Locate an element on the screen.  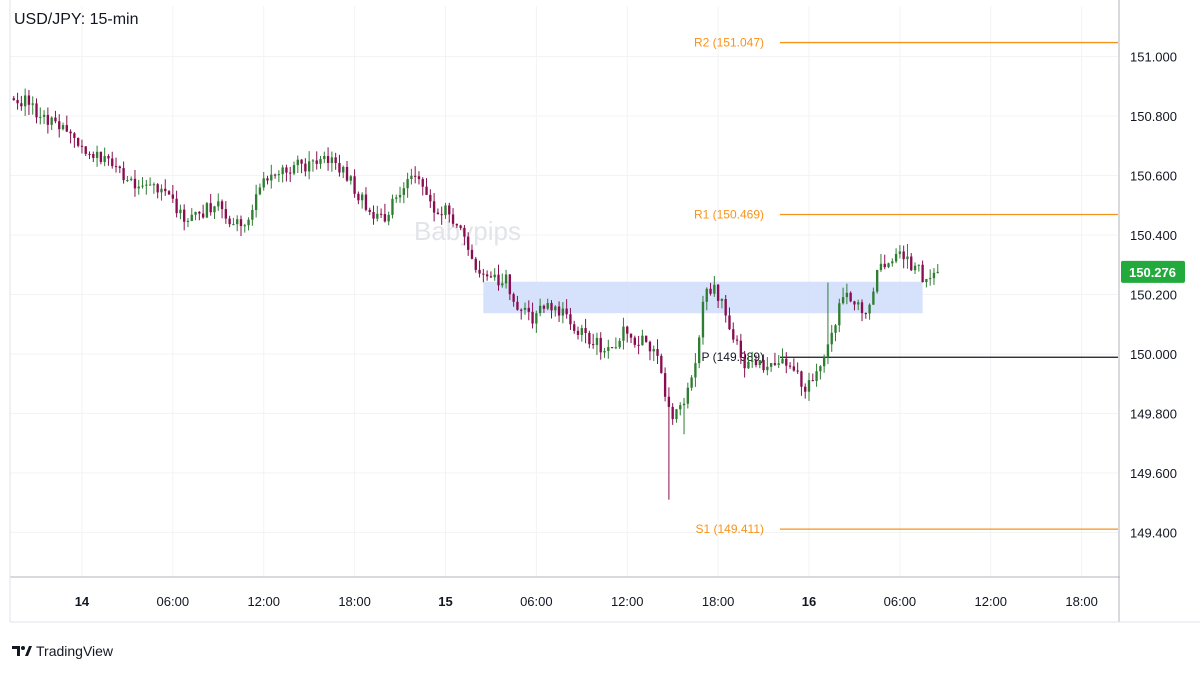
pivot-label: P (149.989) is located at coordinates (733, 357).